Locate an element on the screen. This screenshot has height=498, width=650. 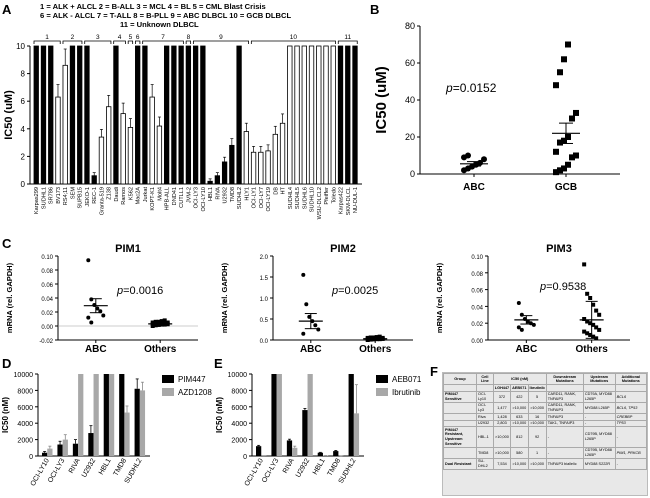
group-label: 6 is located at coordinates (138, 37).